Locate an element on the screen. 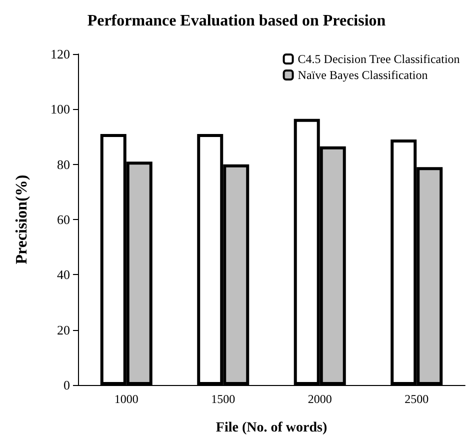 This screenshot has width=473, height=441. y-axis-title: Precision(%) is located at coordinates (22, 219).